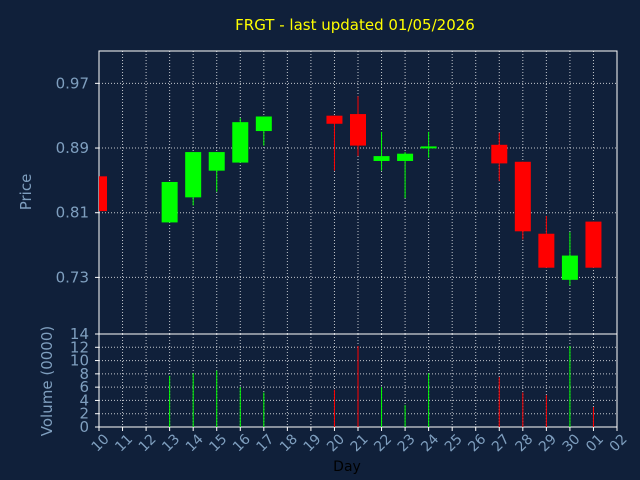 This screenshot has width=640, height=480. What do you see at coordinates (79, 361) in the screenshot?
I see `volume-tick-label: 10` at bounding box center [79, 361].